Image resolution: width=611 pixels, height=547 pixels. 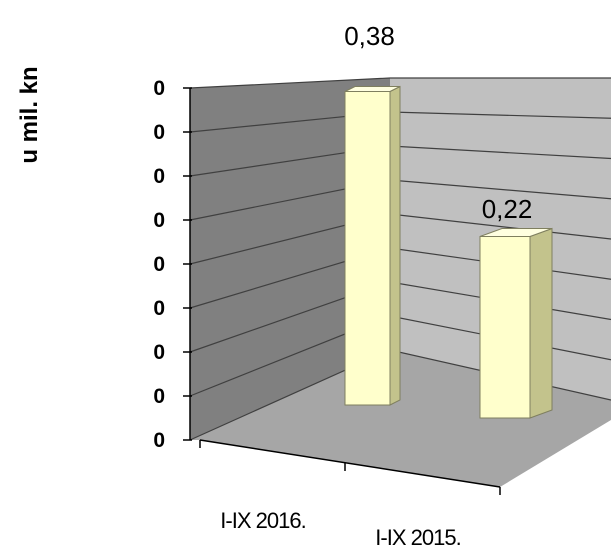 I want to click on bar-top, so click(x=372, y=89).